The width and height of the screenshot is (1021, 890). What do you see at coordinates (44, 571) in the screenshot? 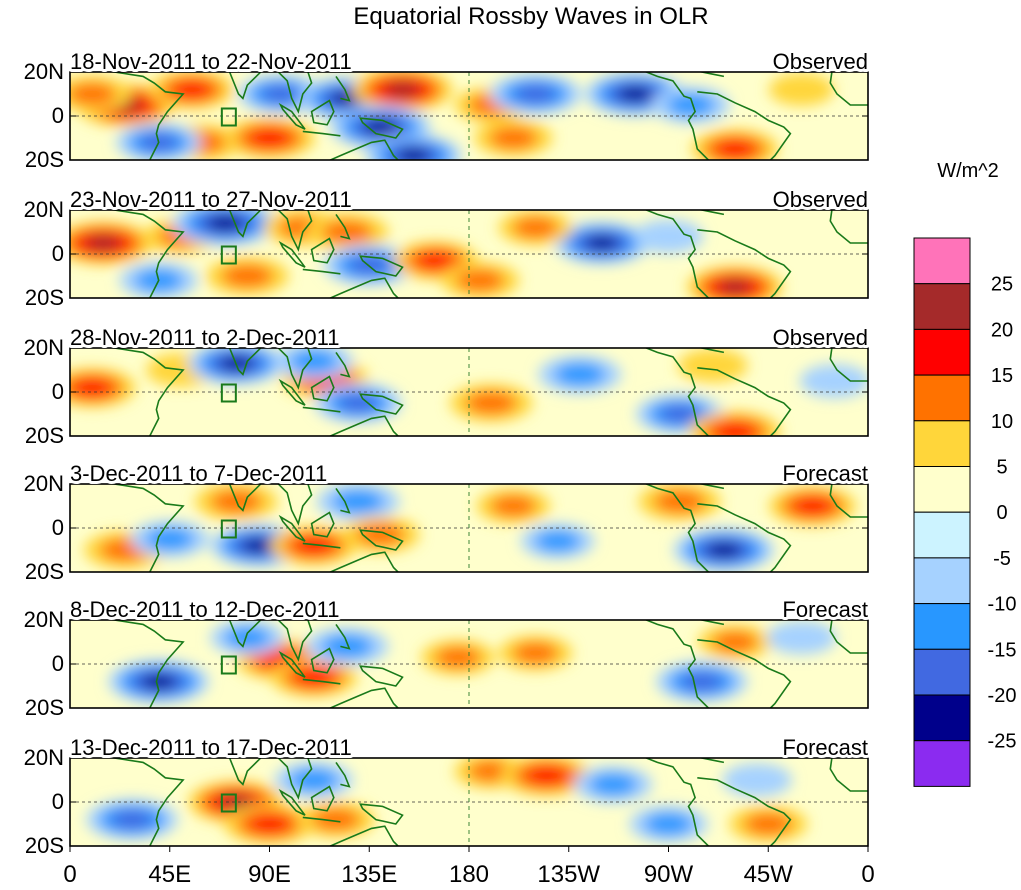
I see `y-tick-label: 20S` at bounding box center [44, 571].